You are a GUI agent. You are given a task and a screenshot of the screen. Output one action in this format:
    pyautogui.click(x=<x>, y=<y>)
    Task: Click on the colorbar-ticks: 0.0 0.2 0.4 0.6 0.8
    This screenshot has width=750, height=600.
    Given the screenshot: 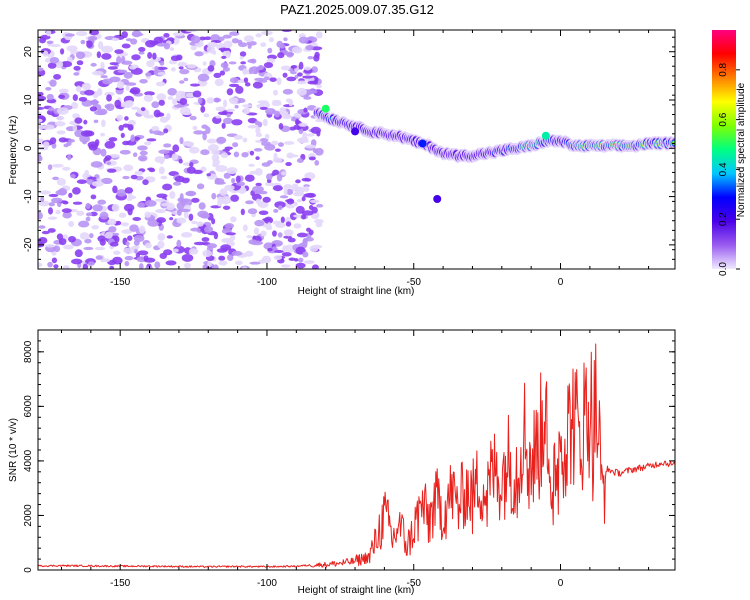 What is the action you would take?
    pyautogui.click(x=729, y=169)
    